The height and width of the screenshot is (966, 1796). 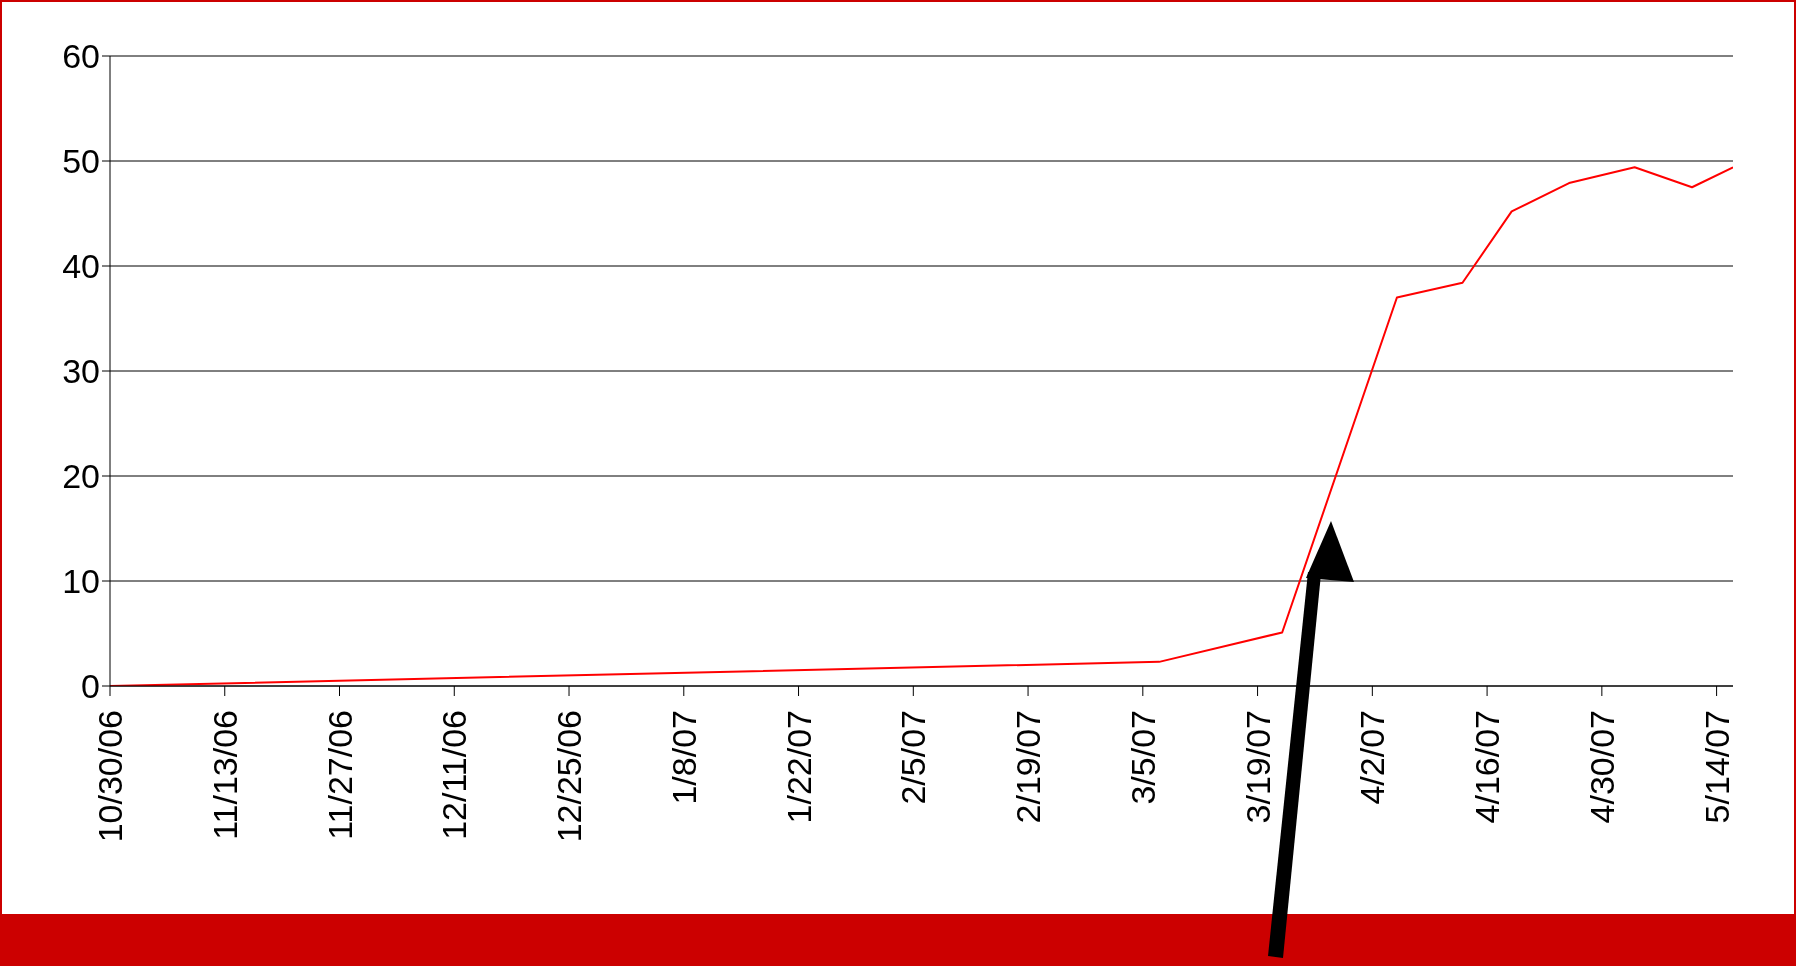 What do you see at coordinates (1372, 757) in the screenshot?
I see `x-tick-label: 4/2/07` at bounding box center [1372, 757].